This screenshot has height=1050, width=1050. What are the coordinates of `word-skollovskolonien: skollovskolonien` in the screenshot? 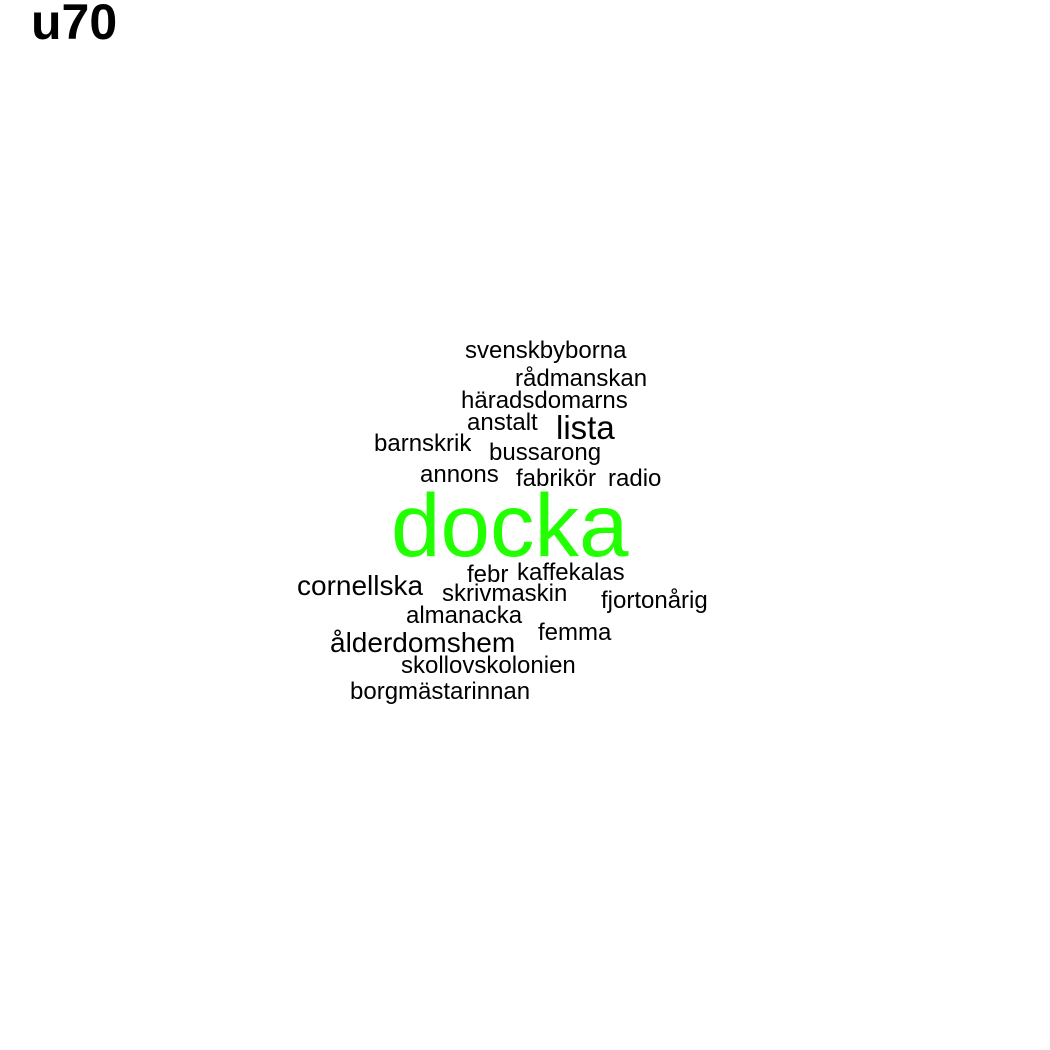 It's located at (488, 665).